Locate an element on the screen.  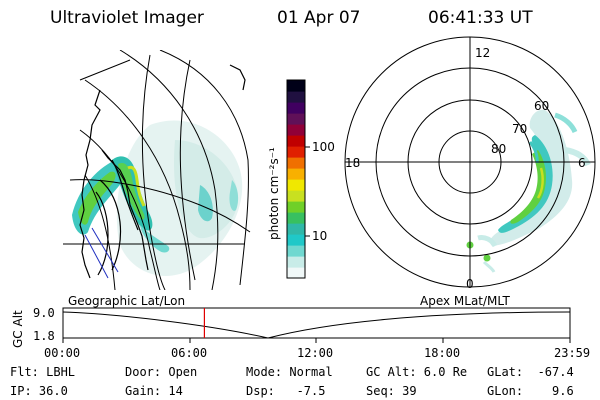
polar-lat-label-80: 80 is located at coordinates (498, 149).